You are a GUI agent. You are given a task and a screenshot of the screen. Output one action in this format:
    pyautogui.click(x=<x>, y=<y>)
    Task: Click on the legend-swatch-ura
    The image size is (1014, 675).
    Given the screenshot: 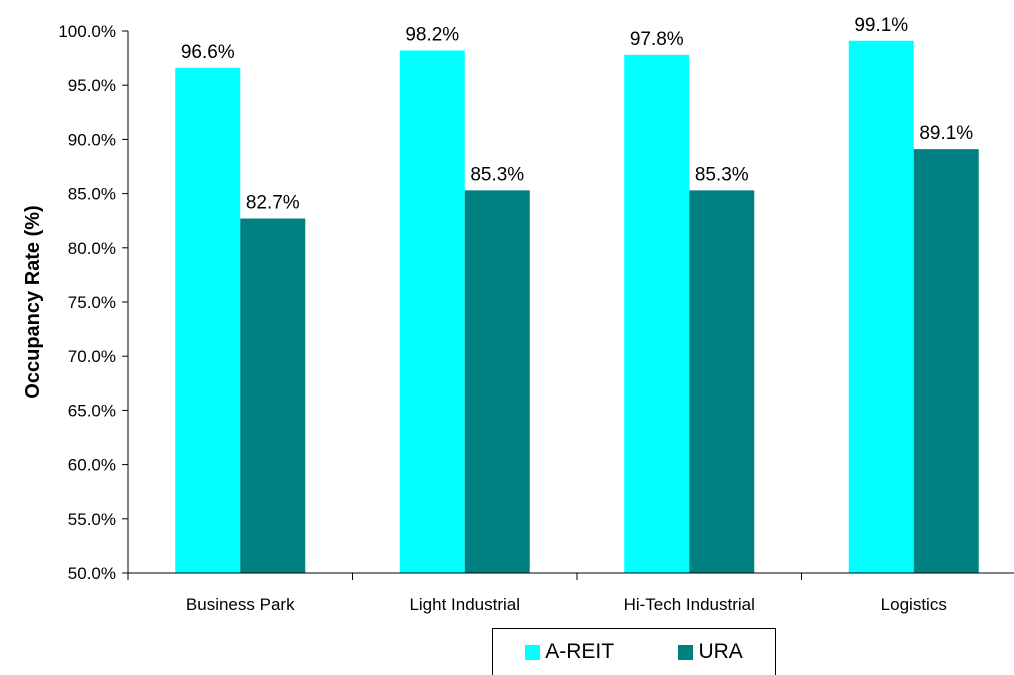 What is the action you would take?
    pyautogui.click(x=686, y=652)
    